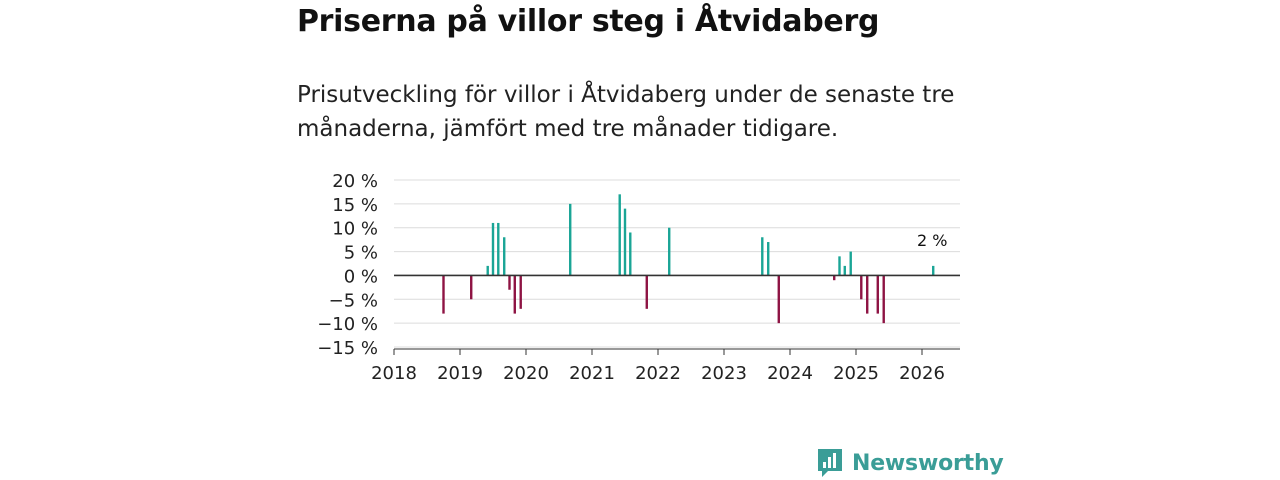  Describe the element at coordinates (856, 373) in the screenshot. I see `x-tick-label: 2025` at that location.